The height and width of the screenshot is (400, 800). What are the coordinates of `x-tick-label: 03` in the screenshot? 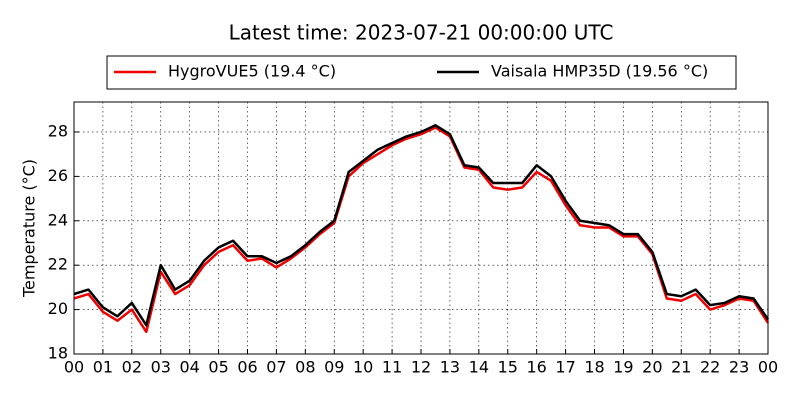 It's located at (161, 367).